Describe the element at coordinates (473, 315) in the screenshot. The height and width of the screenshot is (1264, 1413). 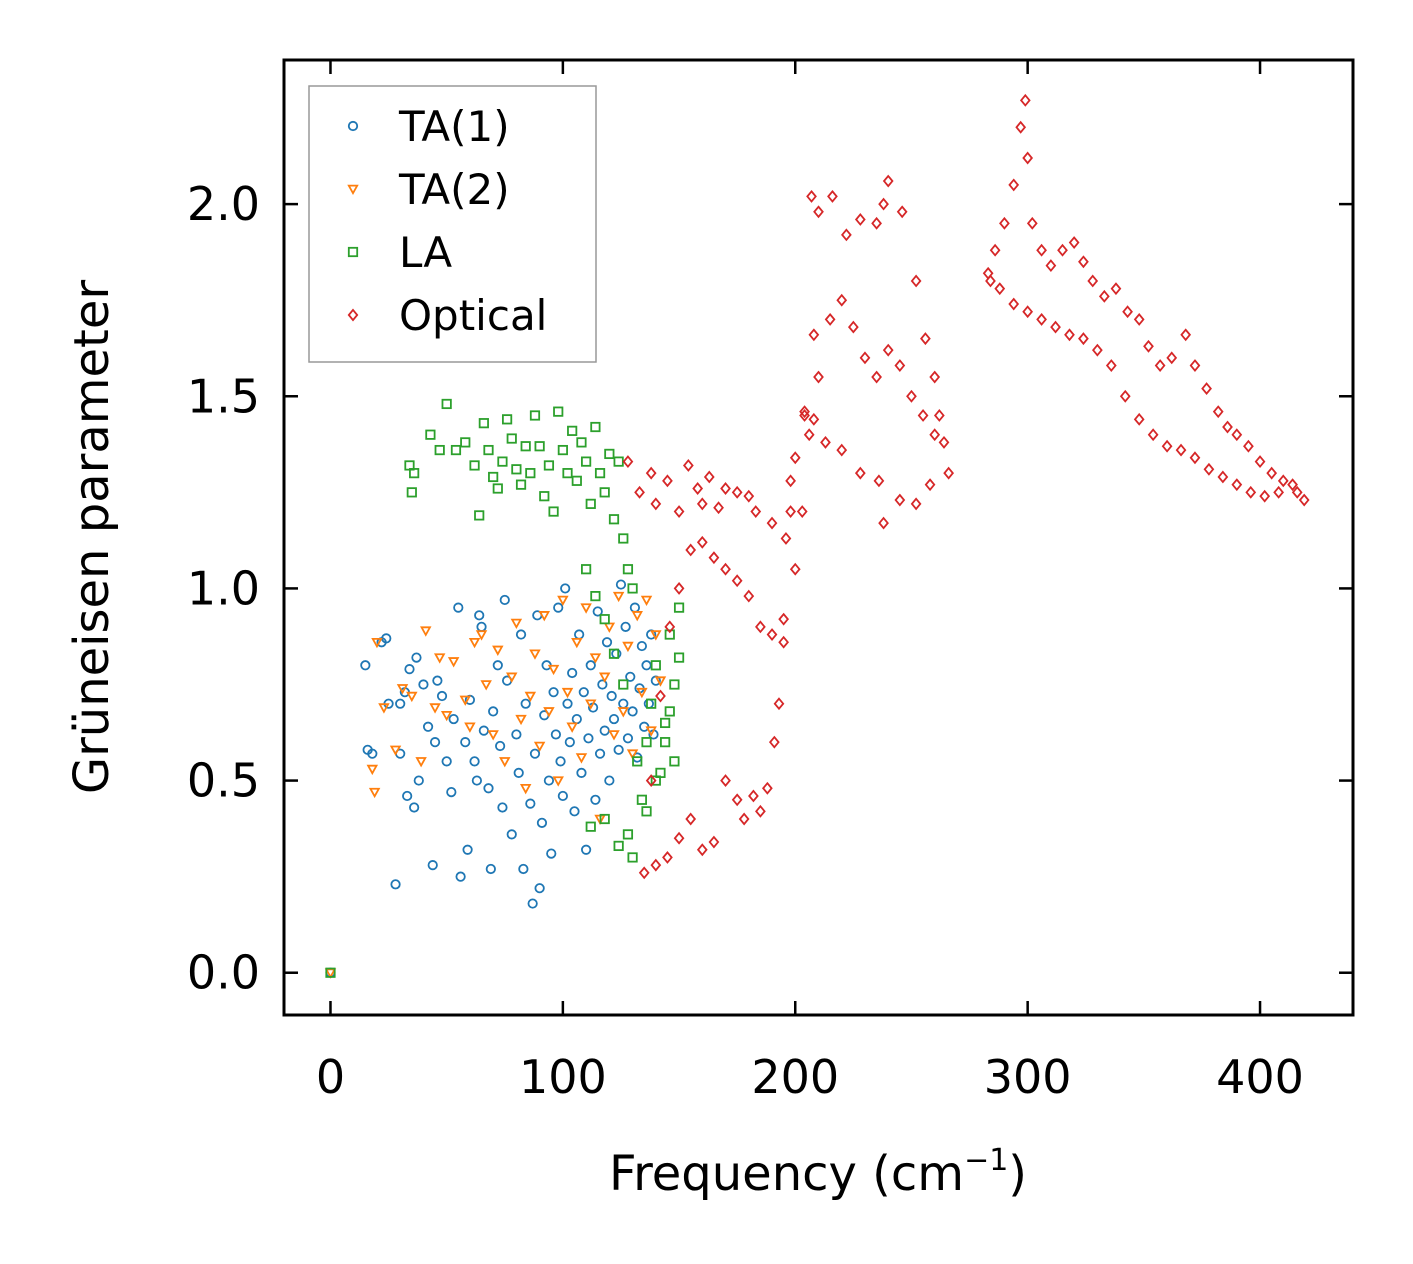
I see `legend-label: Optical` at that location.